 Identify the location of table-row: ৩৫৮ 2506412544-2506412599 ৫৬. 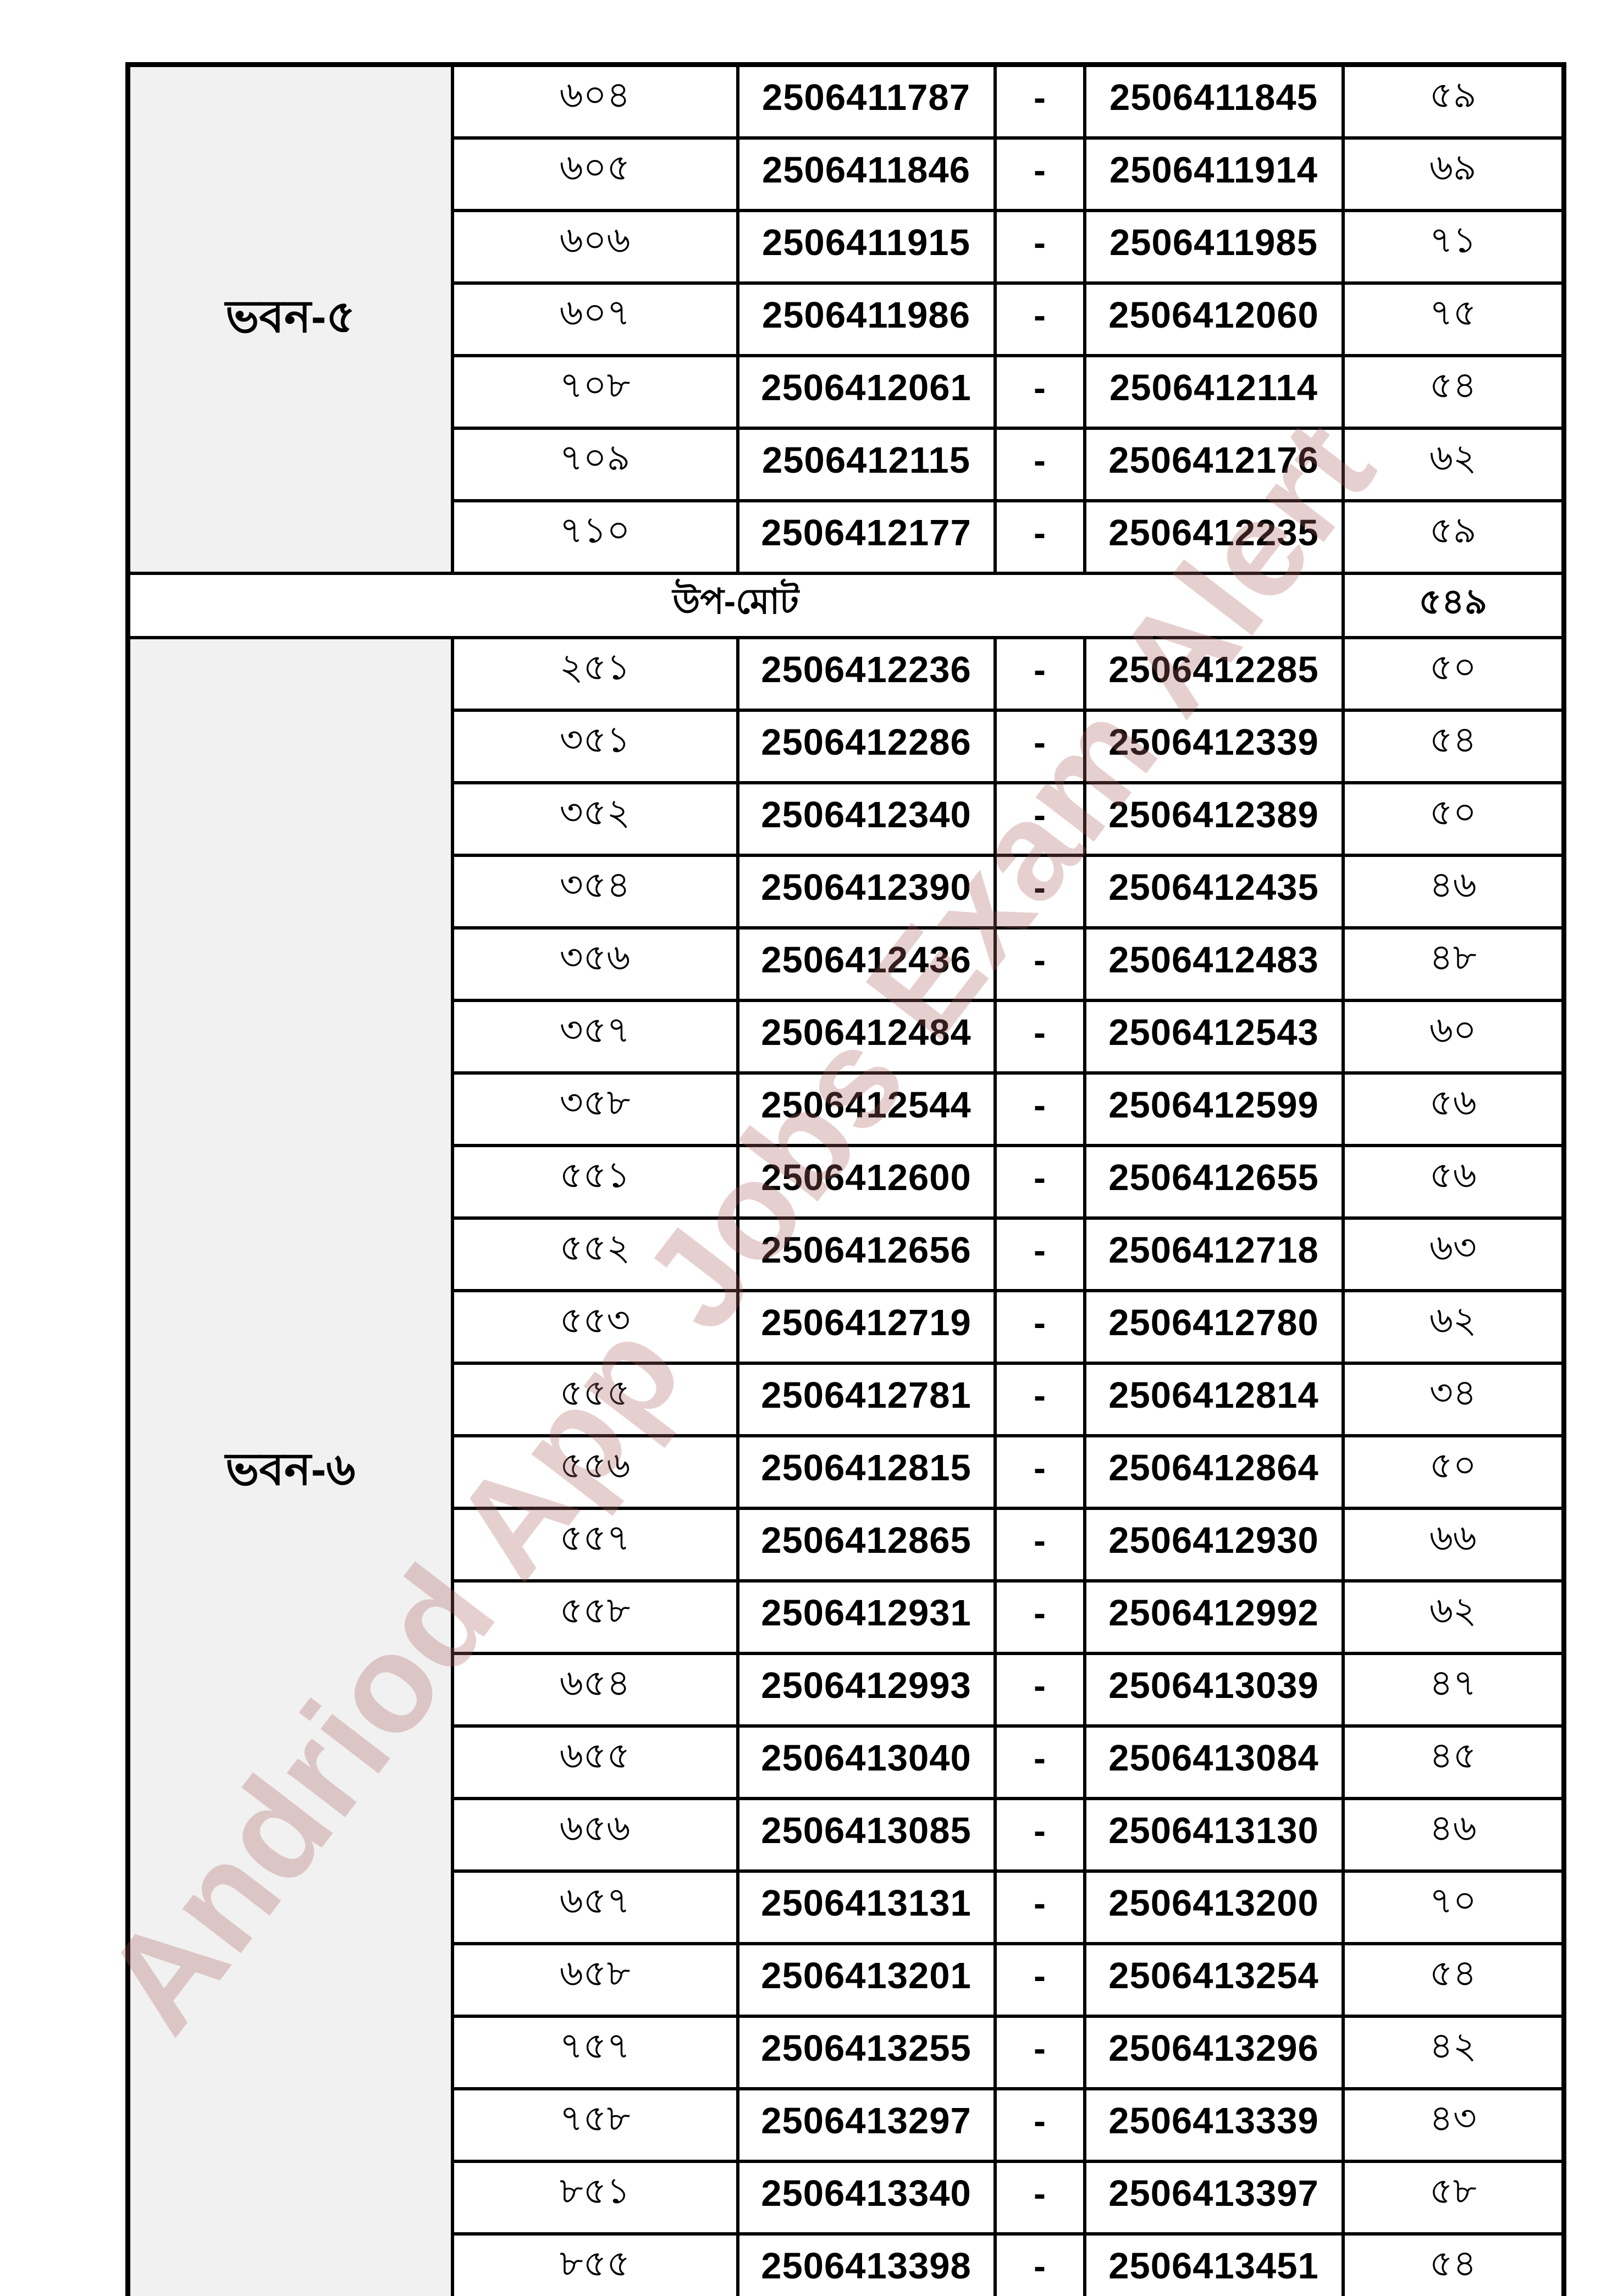
(847, 1109).